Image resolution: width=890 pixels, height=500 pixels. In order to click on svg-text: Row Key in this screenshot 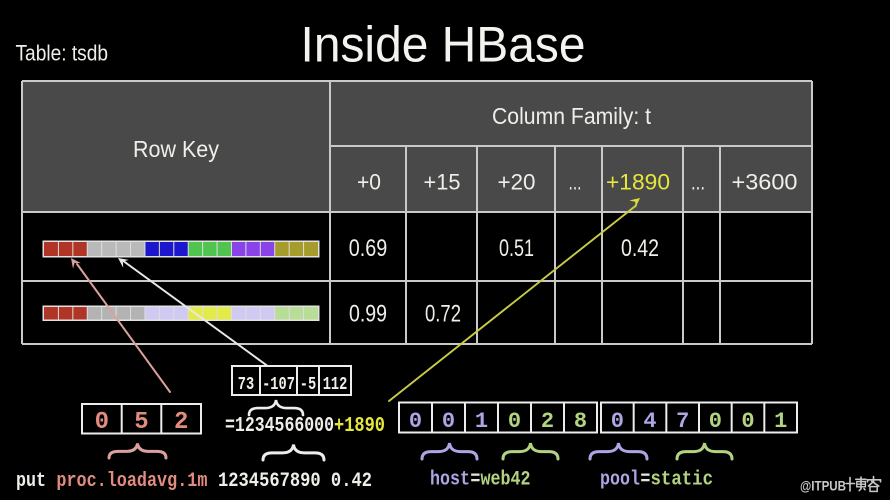, I will do `click(176, 149)`.